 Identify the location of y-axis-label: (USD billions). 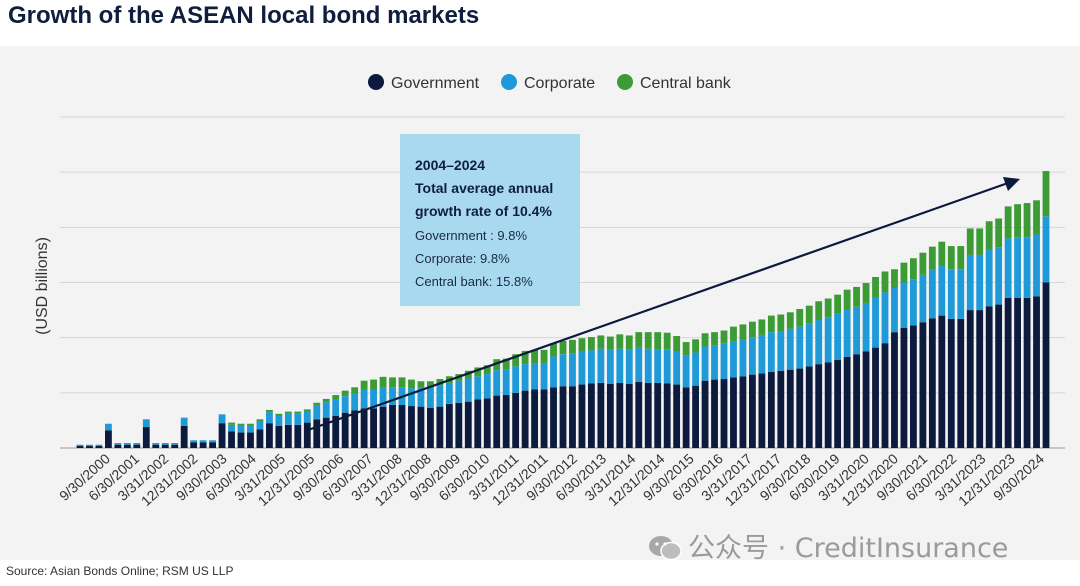
(42, 286).